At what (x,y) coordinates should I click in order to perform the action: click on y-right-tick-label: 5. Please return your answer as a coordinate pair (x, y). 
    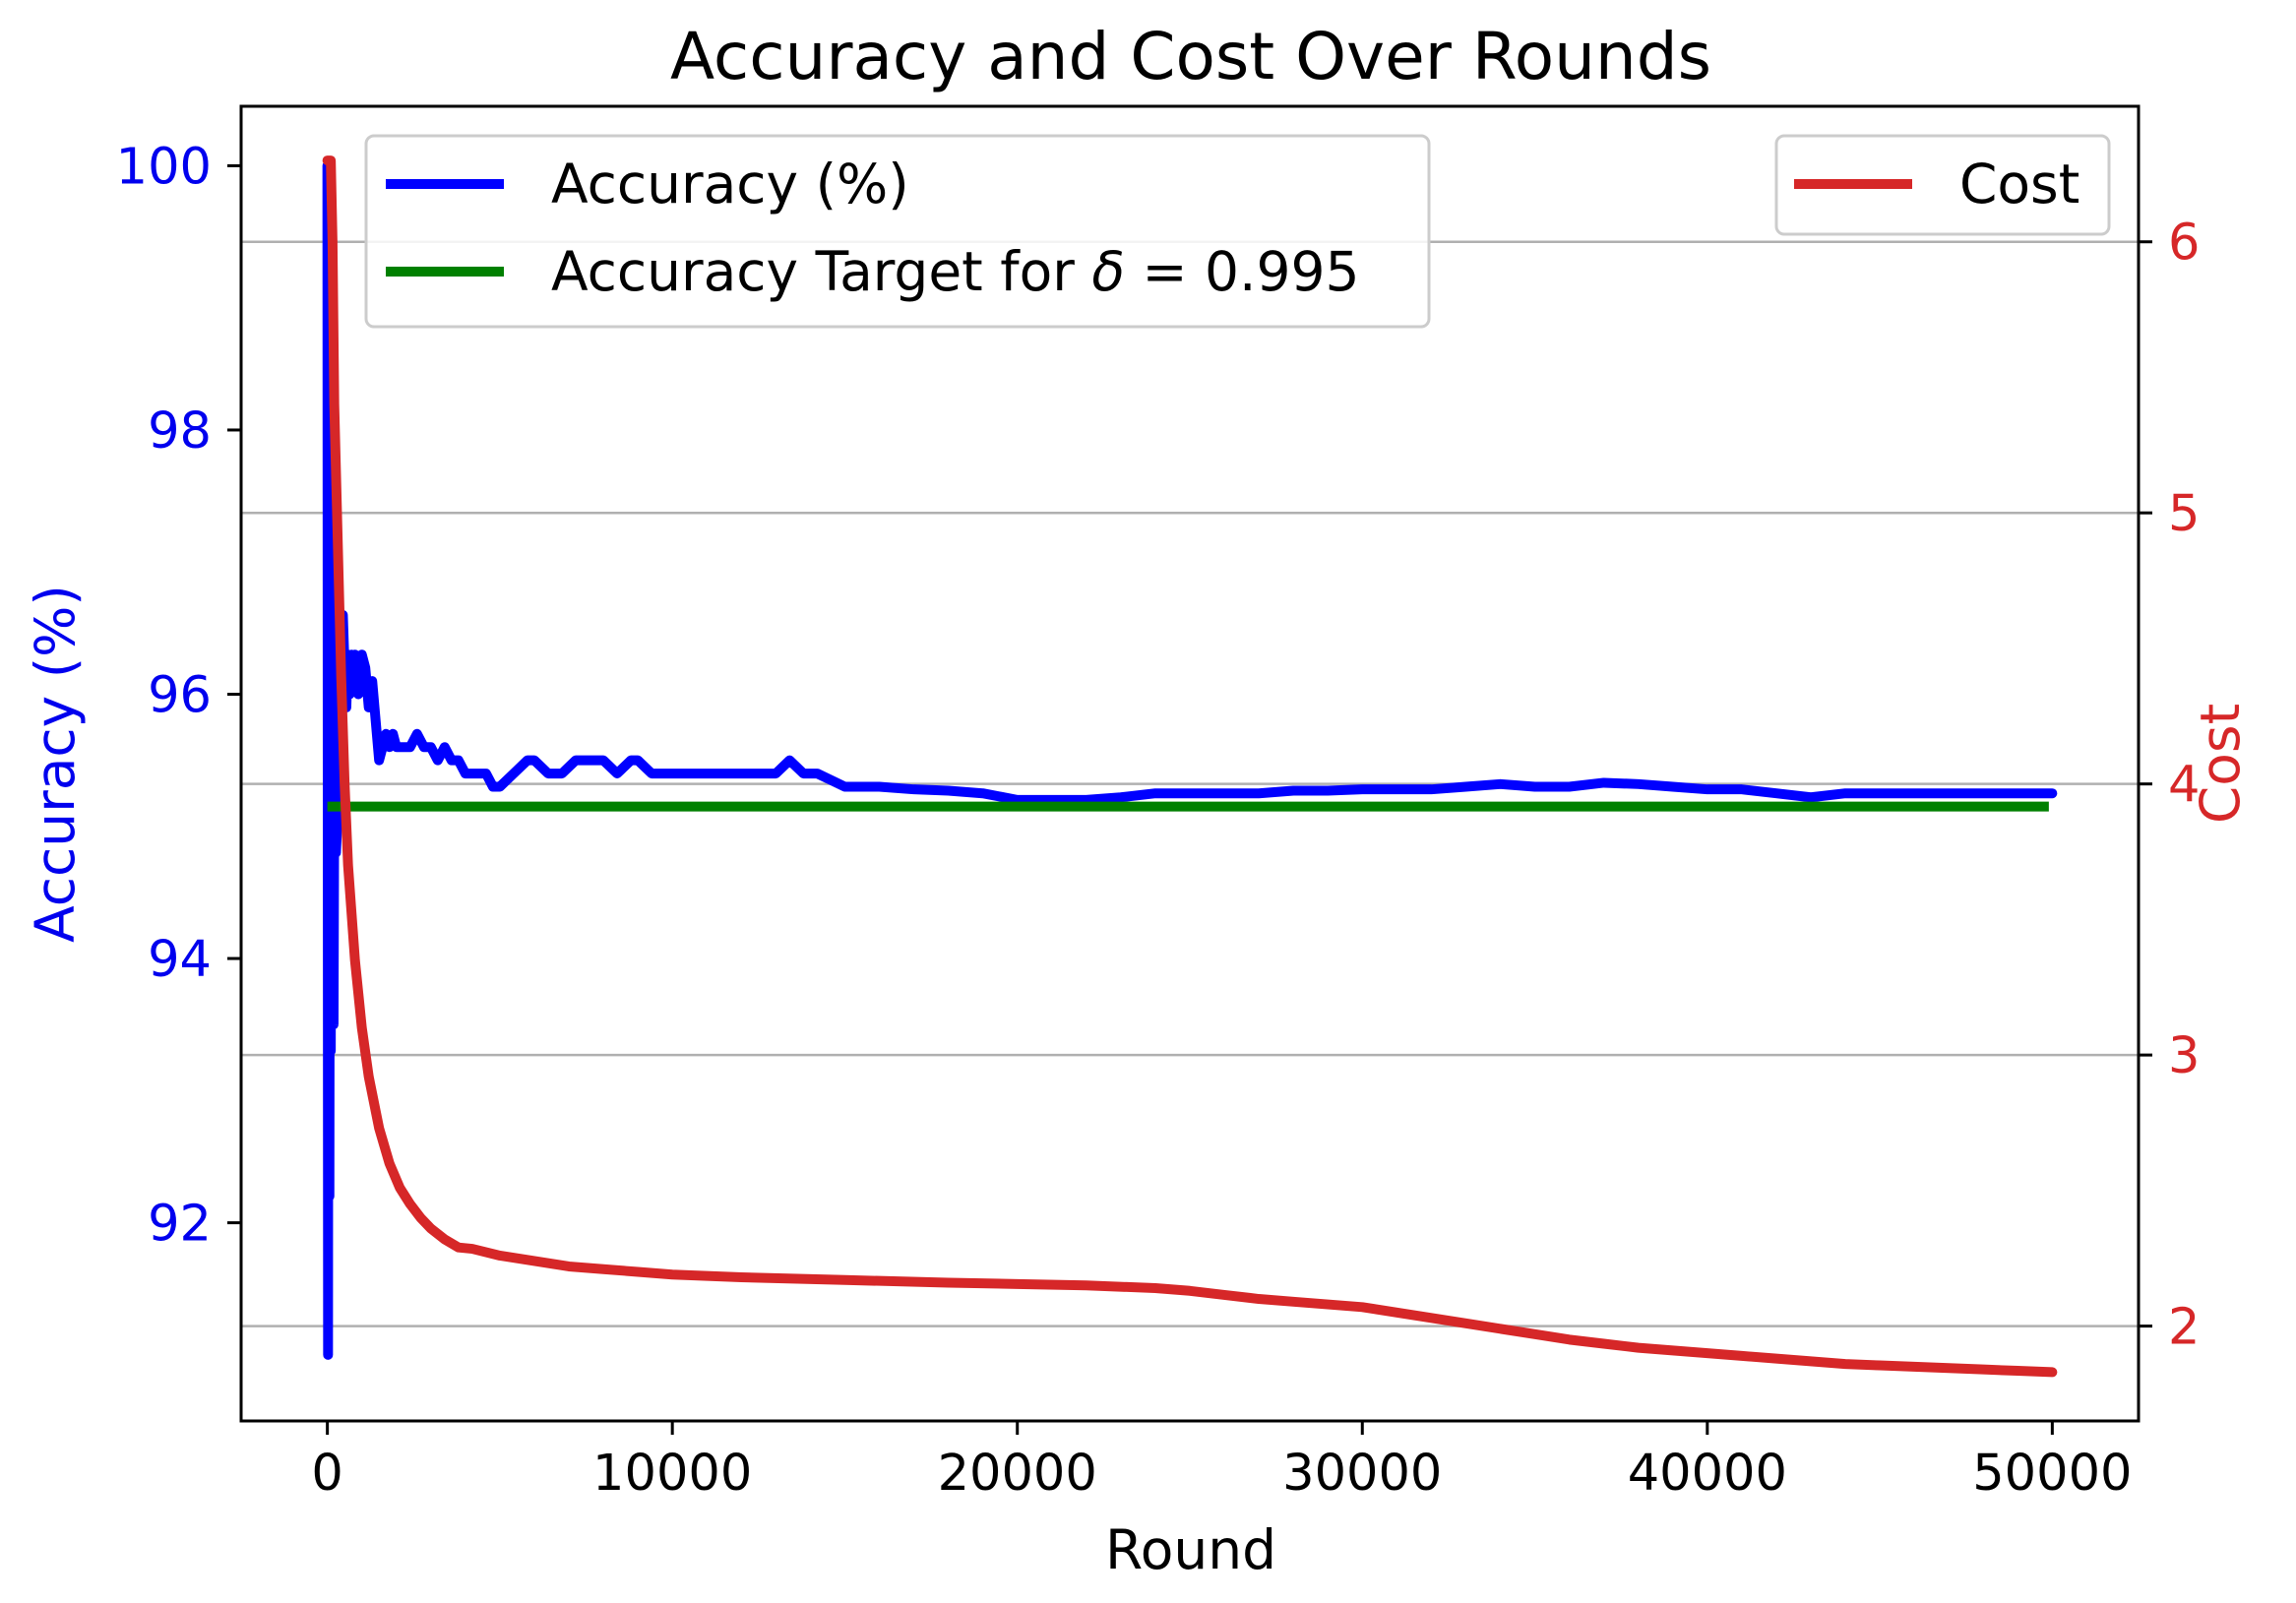
    Looking at the image, I should click on (2184, 514).